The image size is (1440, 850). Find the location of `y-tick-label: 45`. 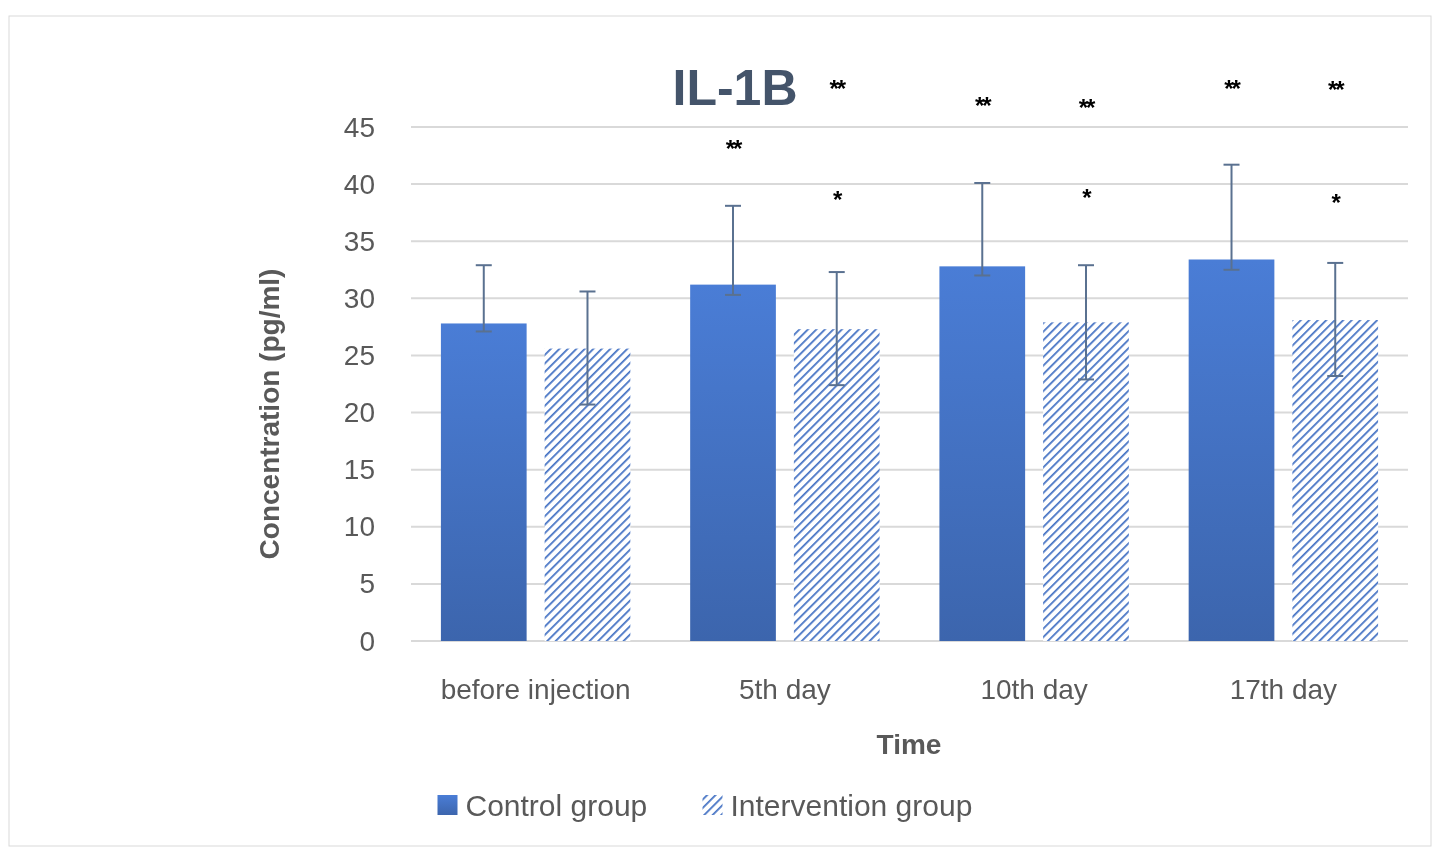

y-tick-label: 45 is located at coordinates (359, 127).